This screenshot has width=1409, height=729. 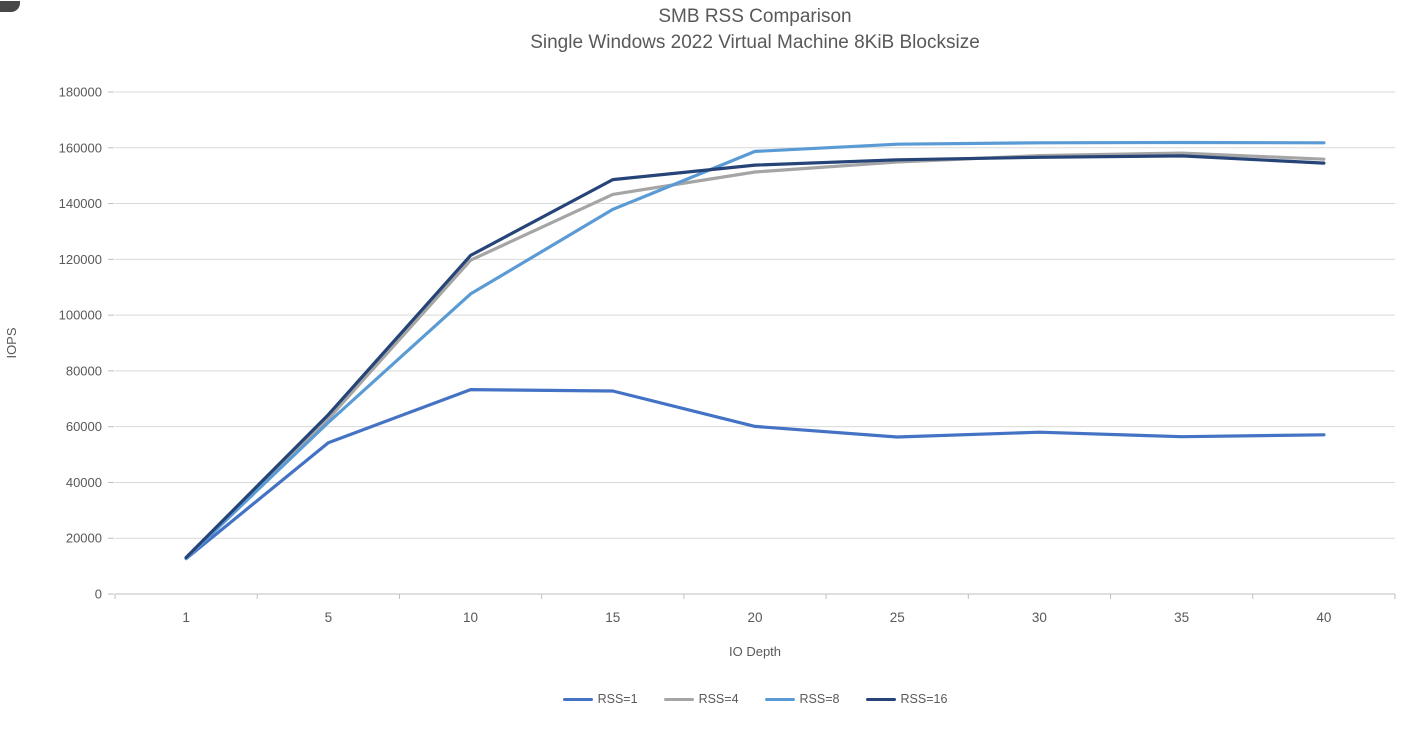 I want to click on legend-item-rss-16: RSS=16, so click(x=906, y=699).